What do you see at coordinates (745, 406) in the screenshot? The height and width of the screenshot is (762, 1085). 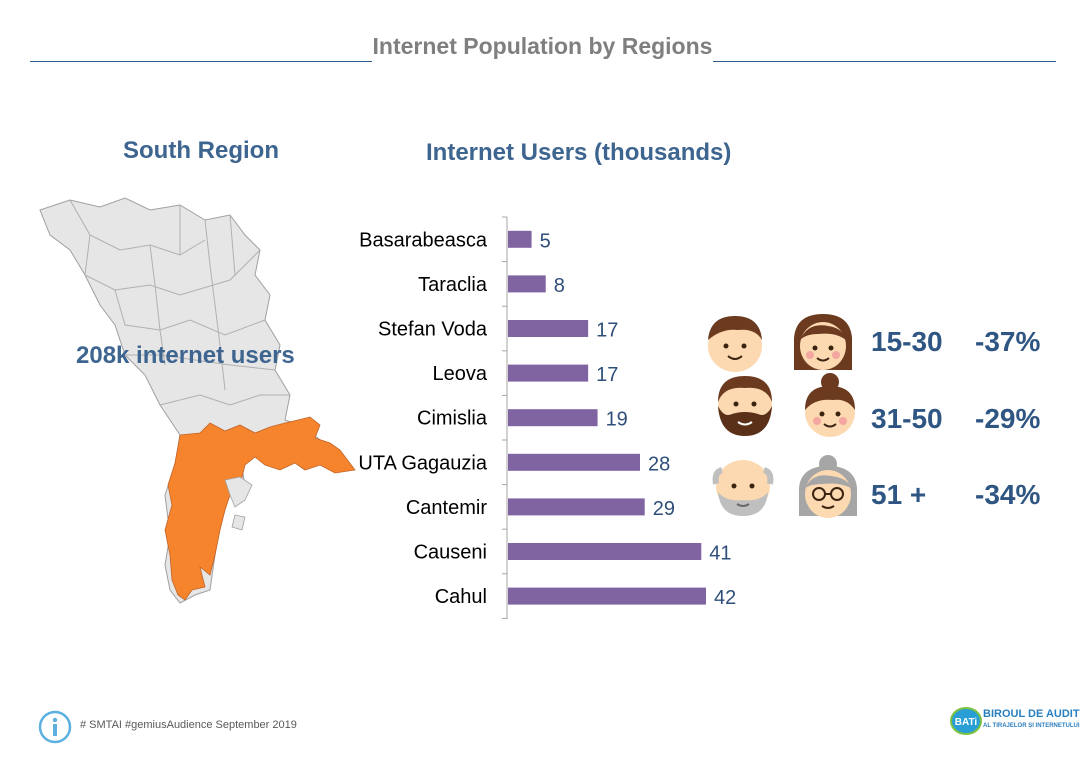 I see `bearded-man-icon` at bounding box center [745, 406].